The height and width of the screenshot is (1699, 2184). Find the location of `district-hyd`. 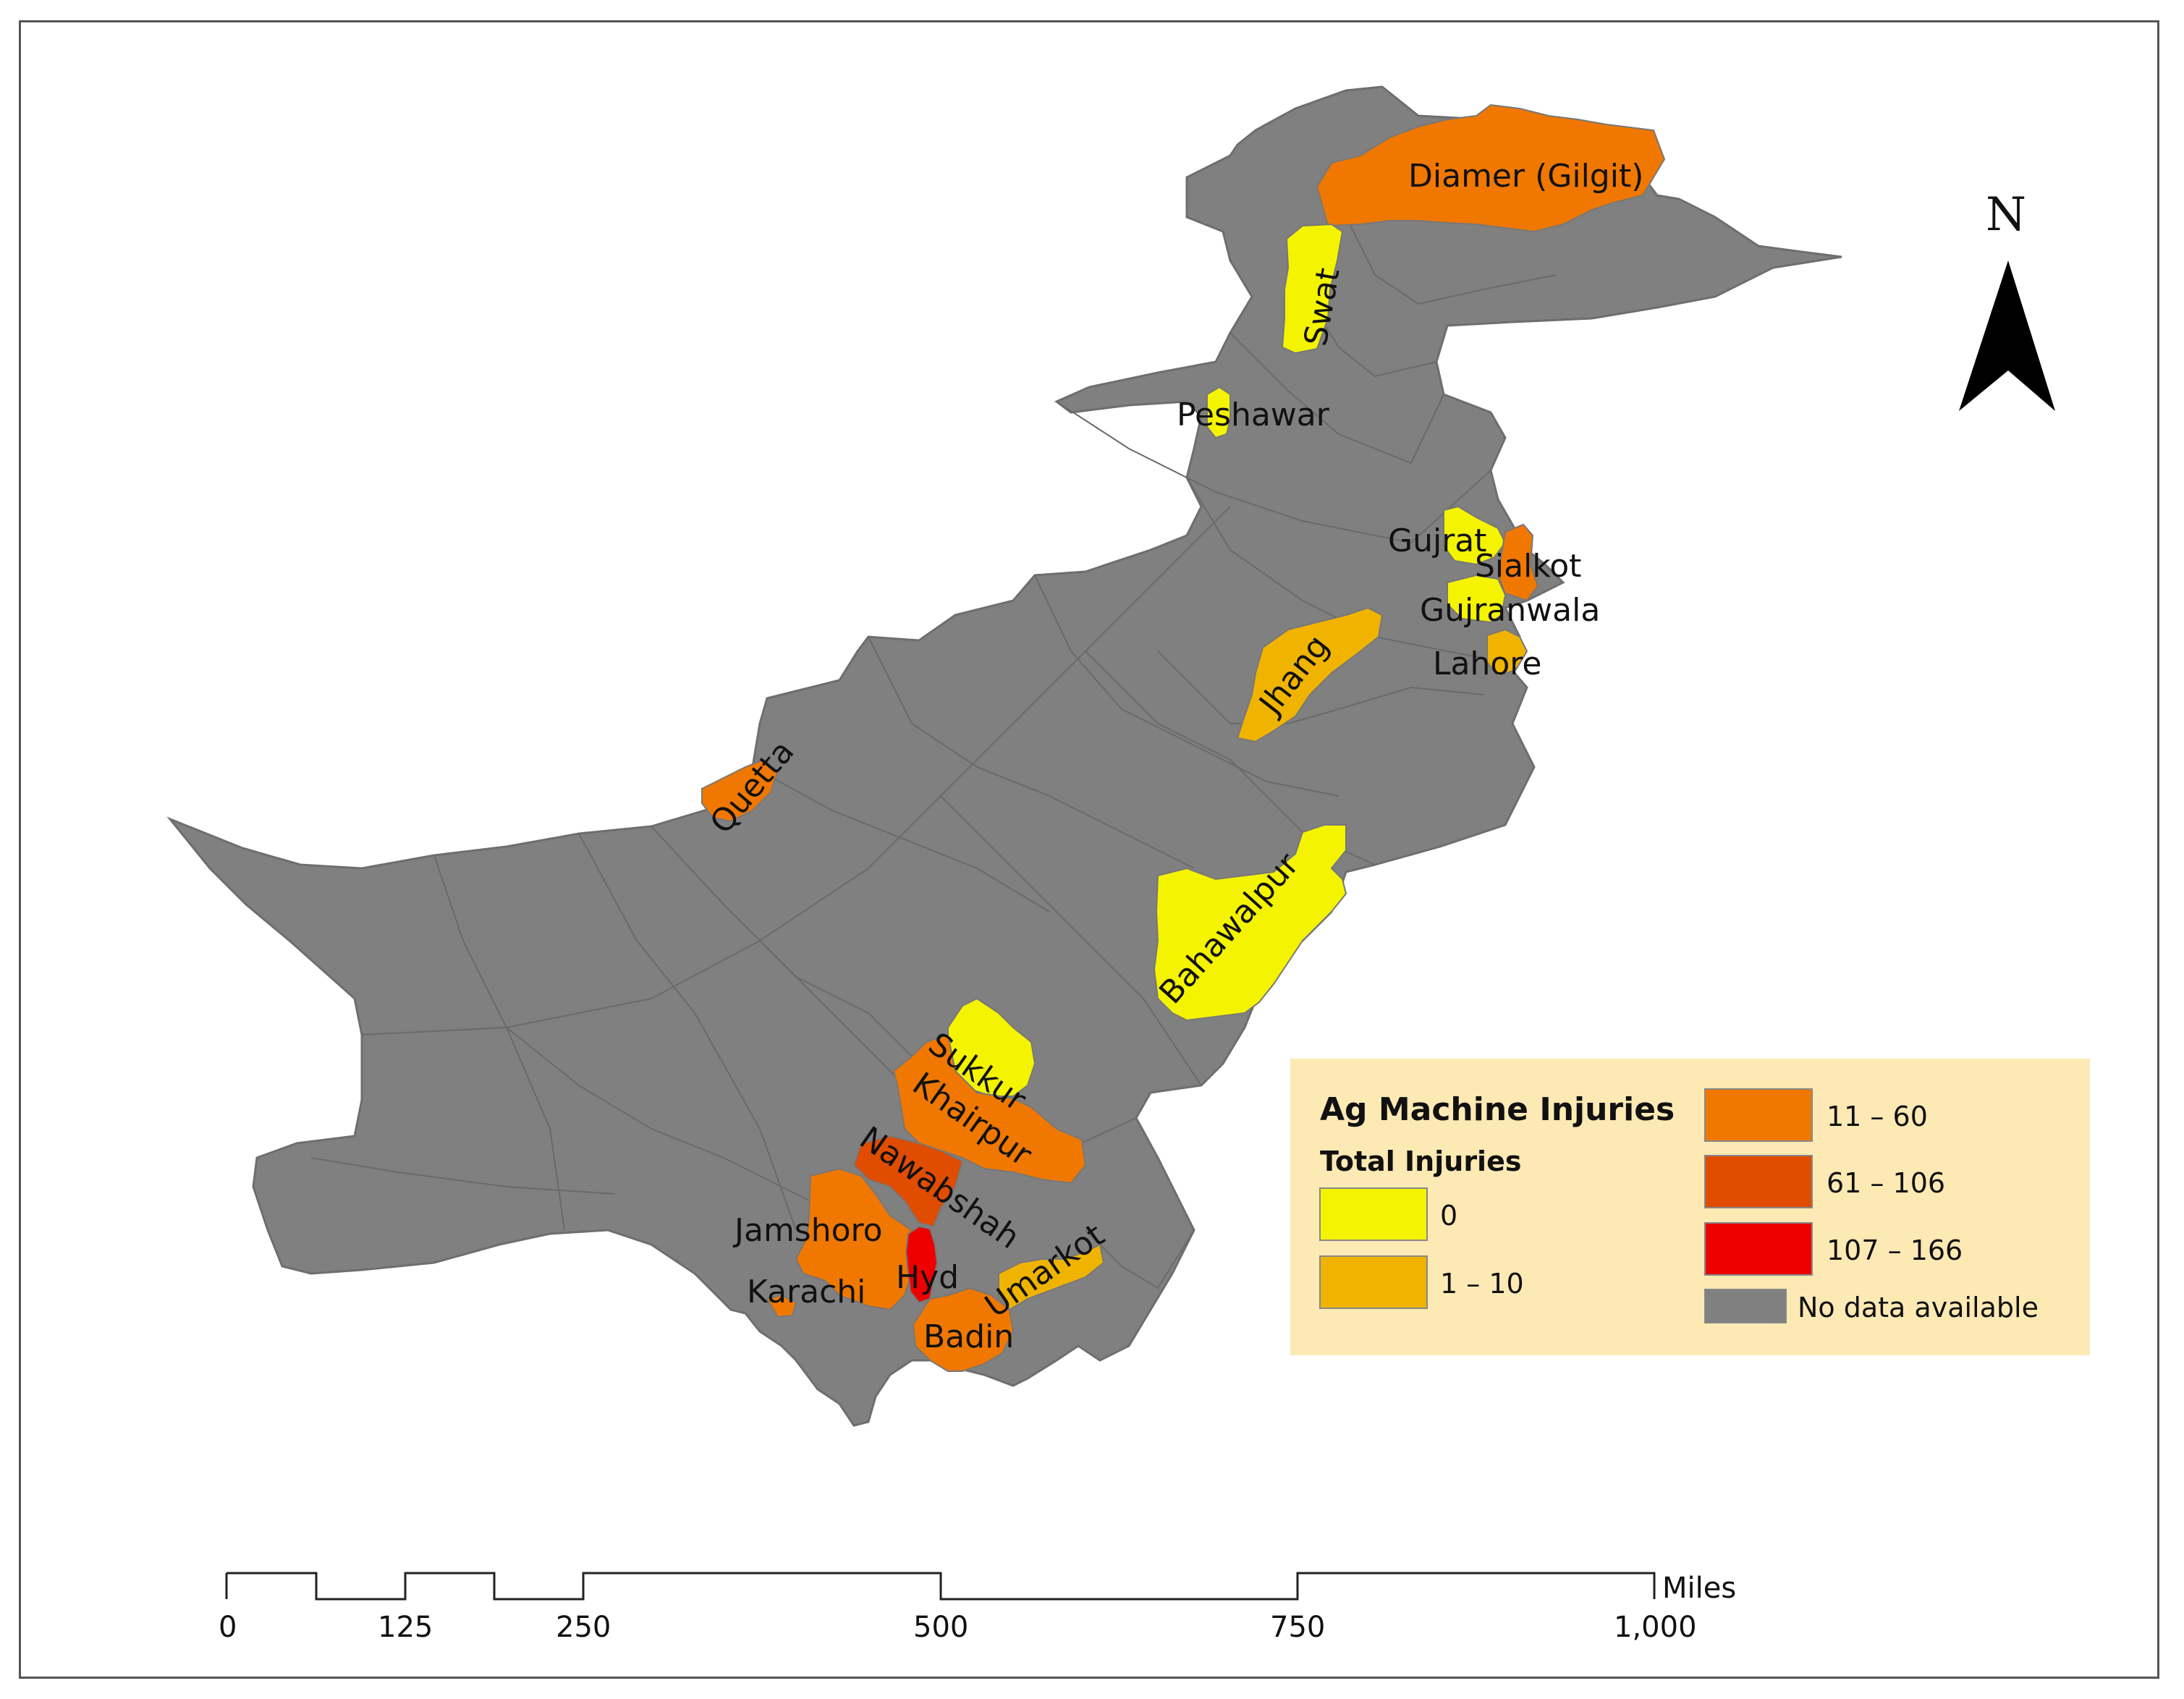

district-hyd is located at coordinates (922, 1264).